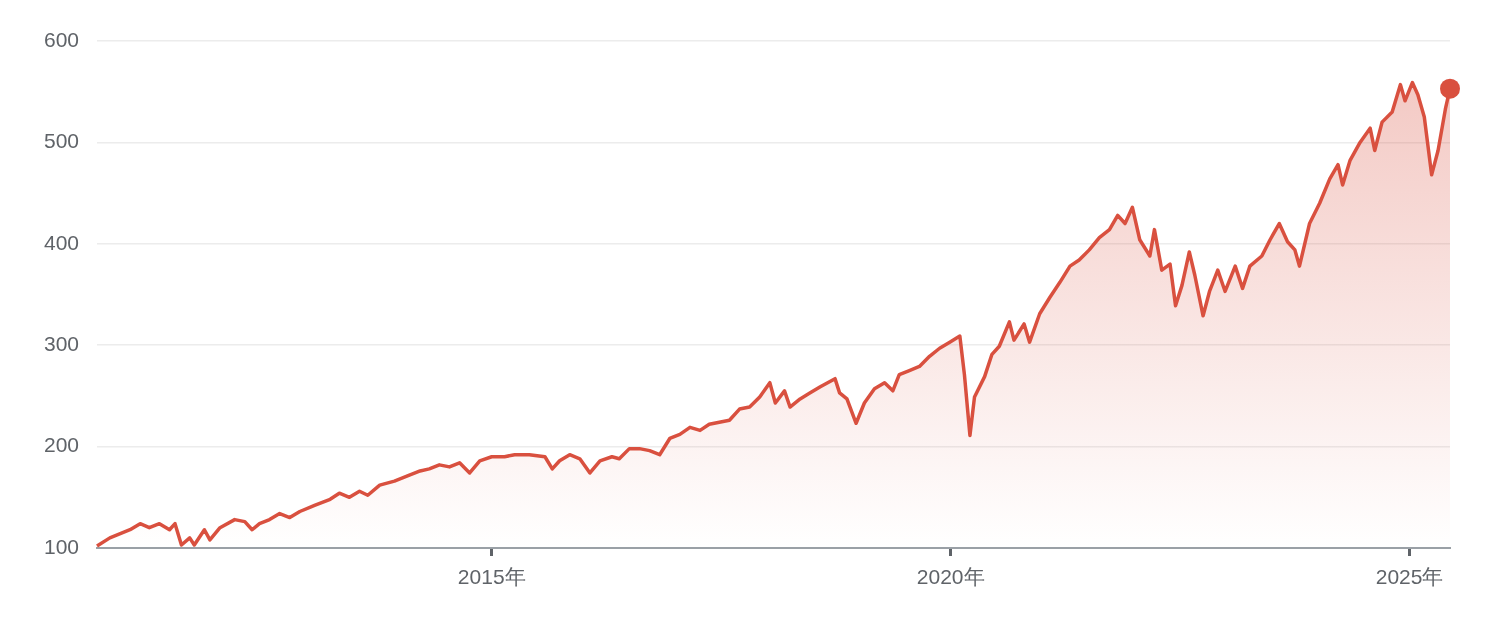  What do you see at coordinates (1409, 577) in the screenshot?
I see `x-tick-label: 2025年` at bounding box center [1409, 577].